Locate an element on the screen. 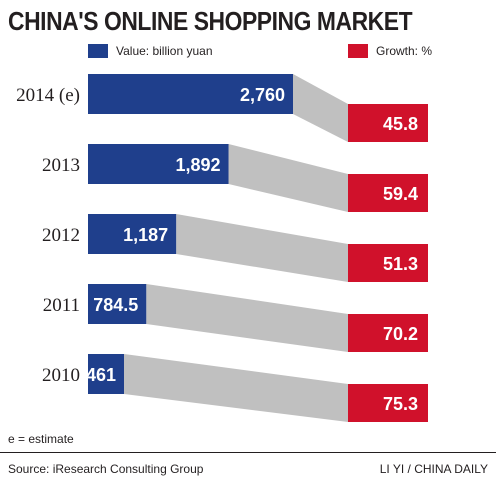  value-label: 1,892 is located at coordinates (197, 165).